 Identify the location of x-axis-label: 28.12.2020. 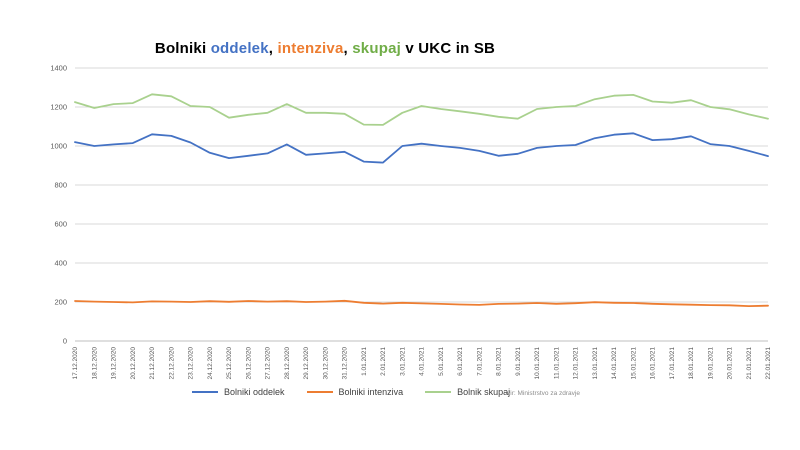
(287, 363).